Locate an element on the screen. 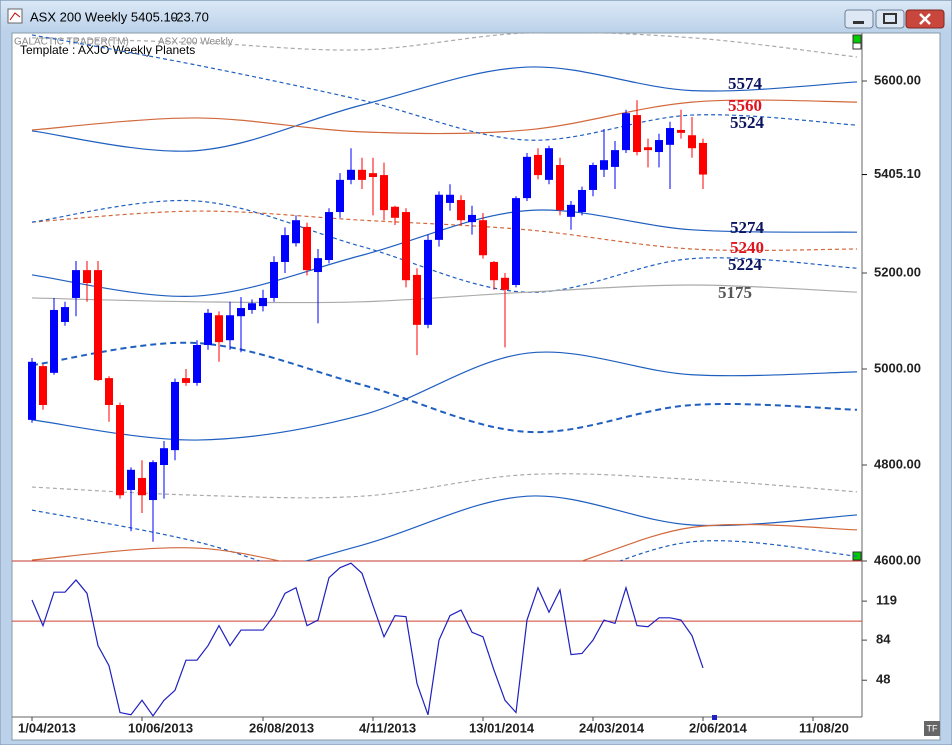  tf-button is located at coordinates (932, 728).